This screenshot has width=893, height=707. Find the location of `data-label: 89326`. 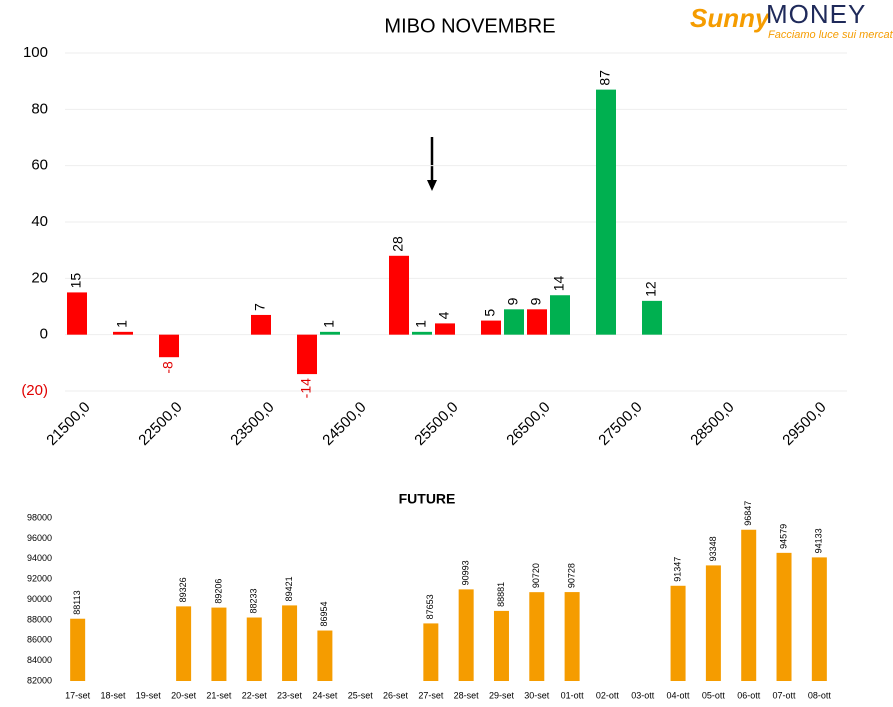

data-label: 89326 is located at coordinates (183, 589).